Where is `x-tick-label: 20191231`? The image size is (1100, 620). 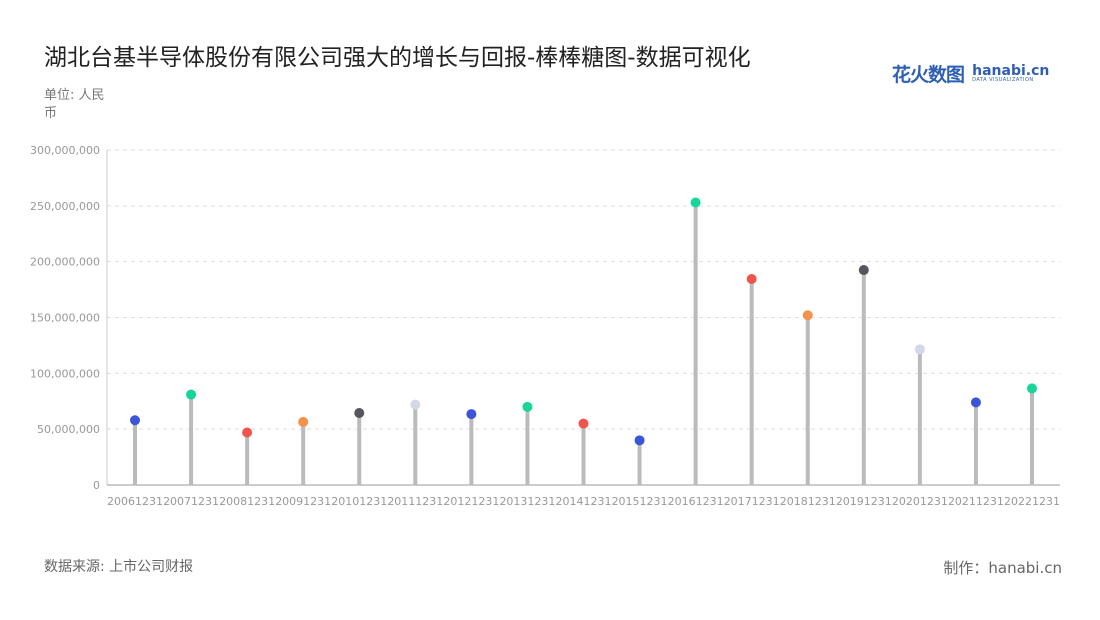 x-tick-label: 20191231 is located at coordinates (864, 501).